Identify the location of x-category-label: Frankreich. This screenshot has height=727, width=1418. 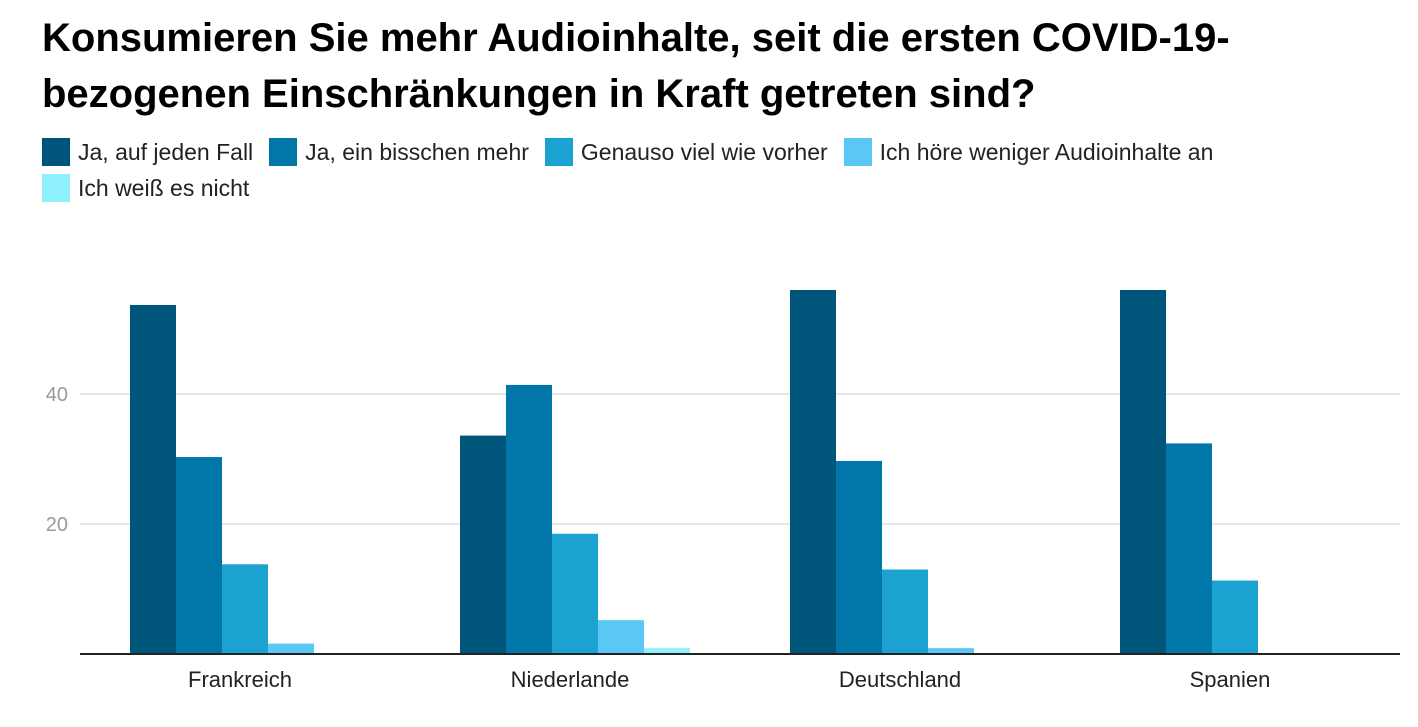
(240, 679).